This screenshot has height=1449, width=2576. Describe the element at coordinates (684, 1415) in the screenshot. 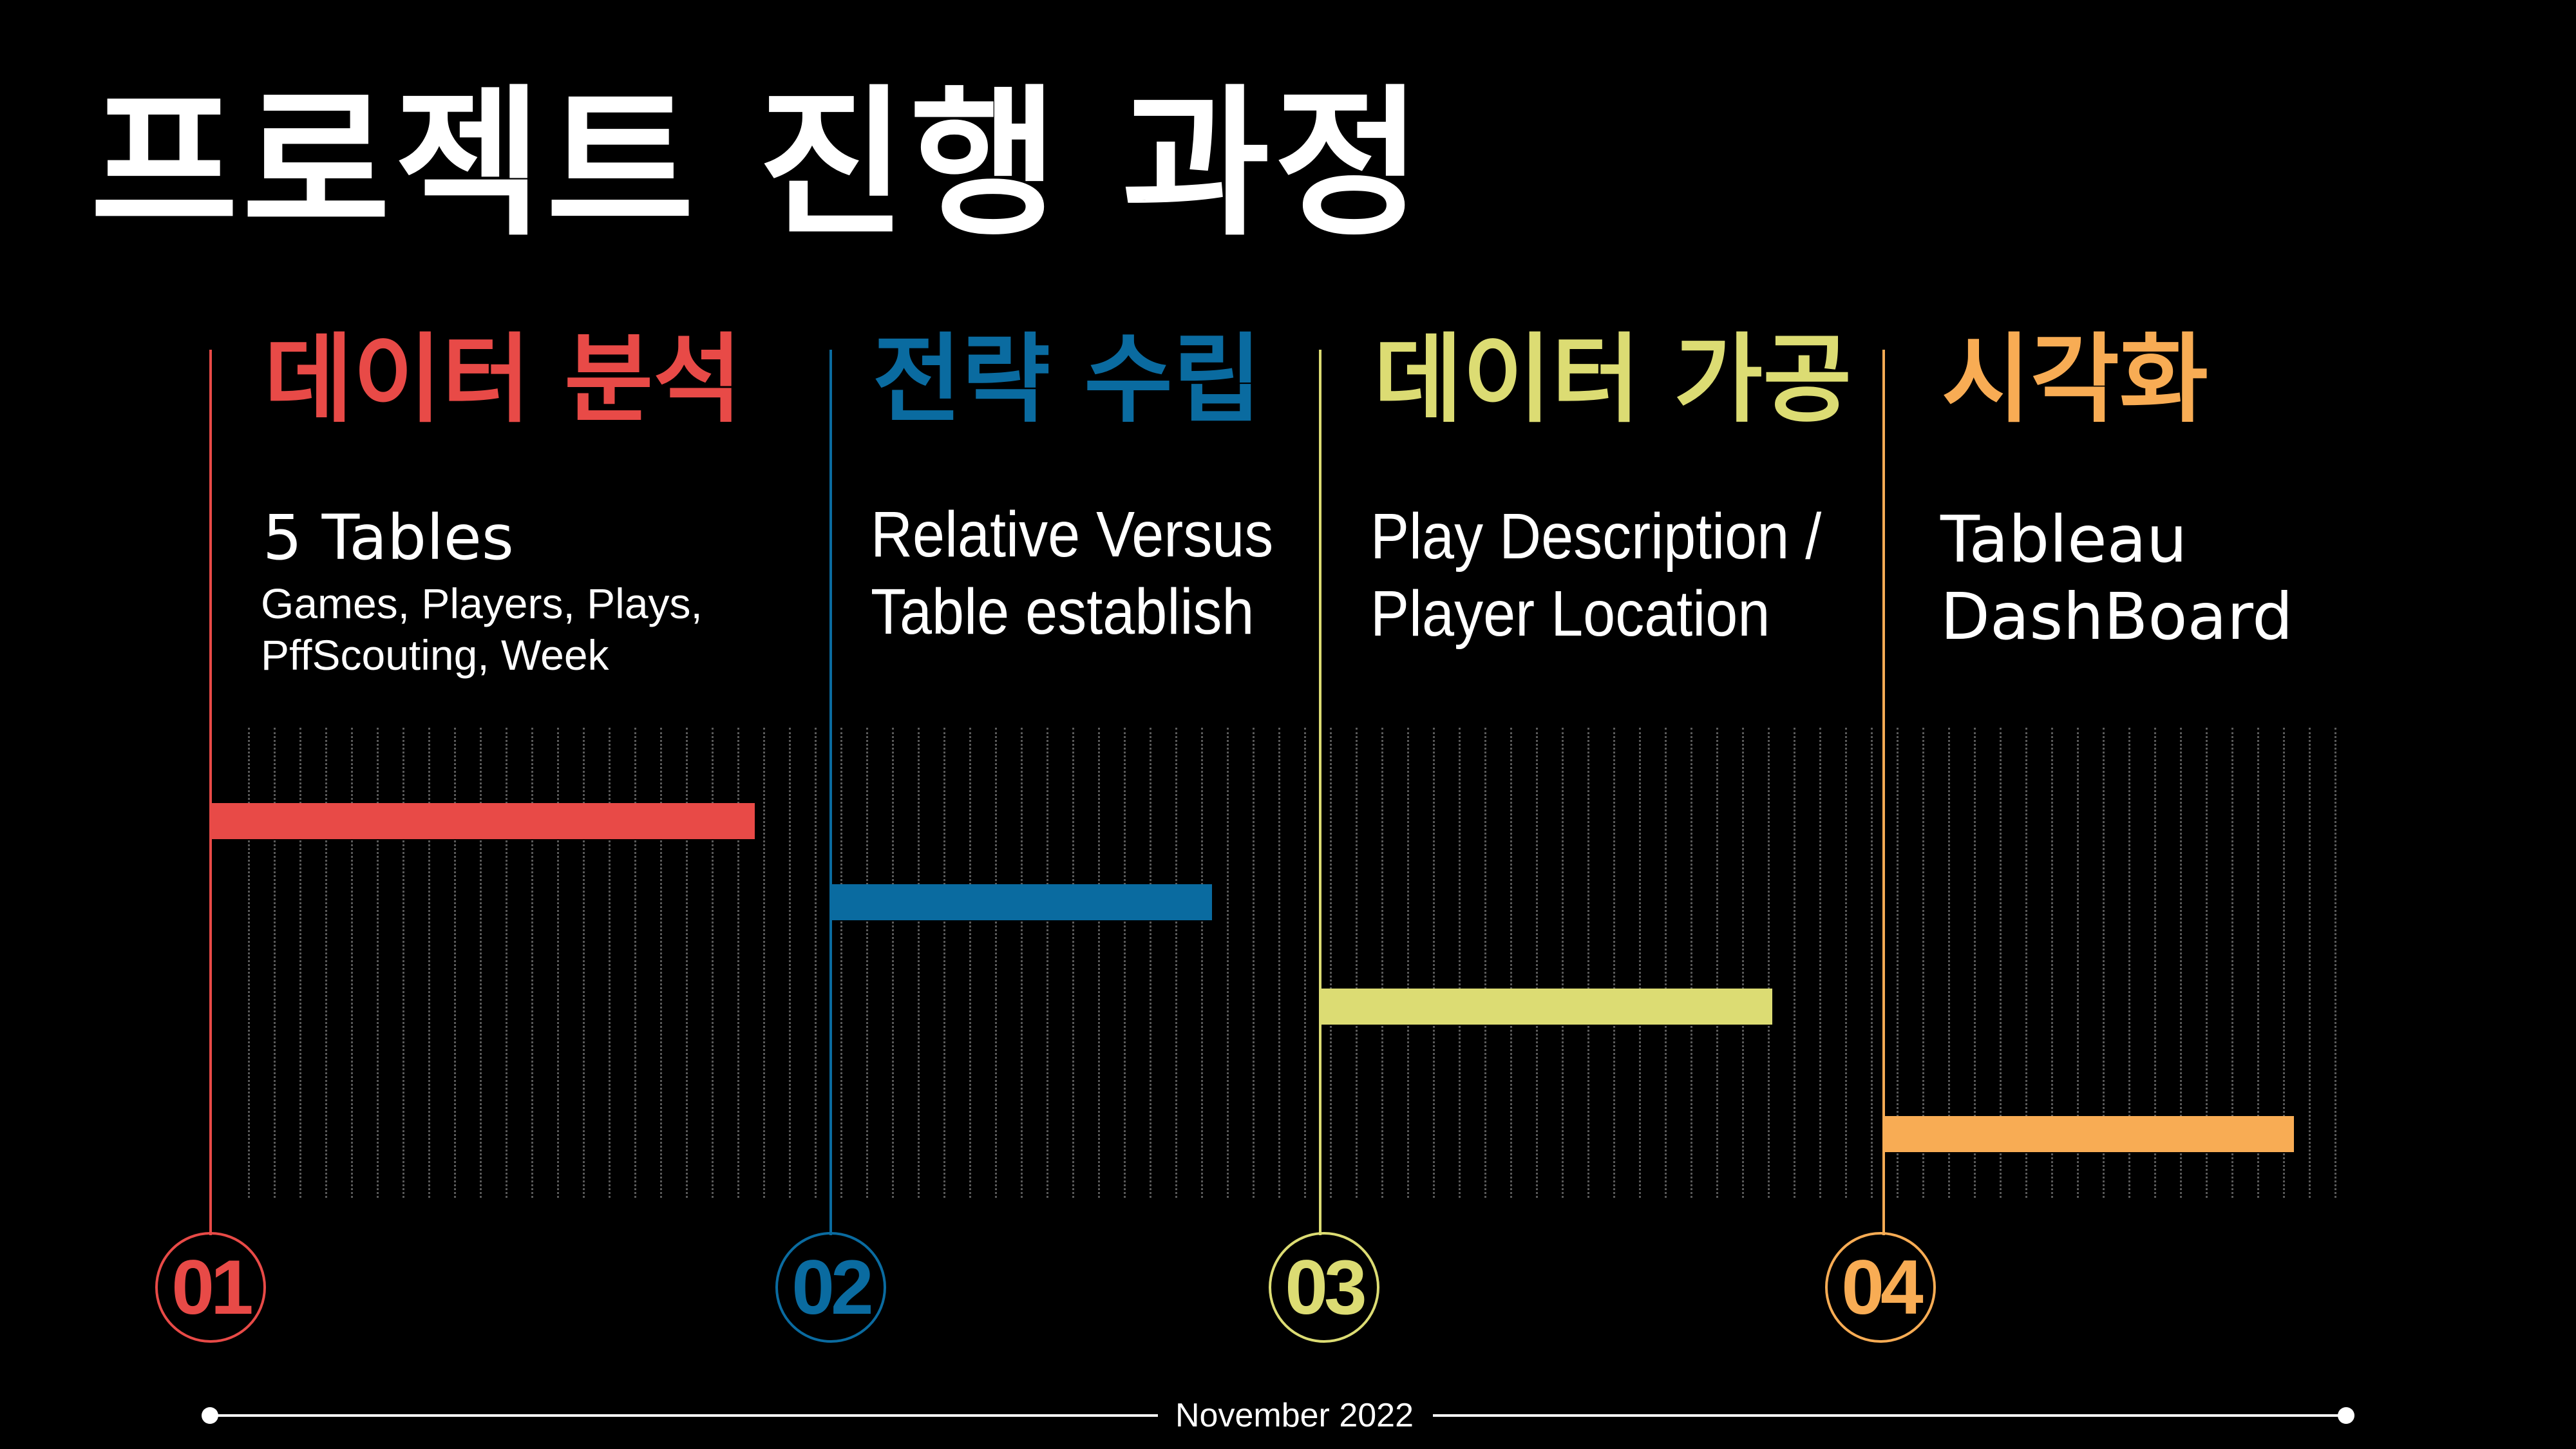

I see `footer-line-left` at that location.